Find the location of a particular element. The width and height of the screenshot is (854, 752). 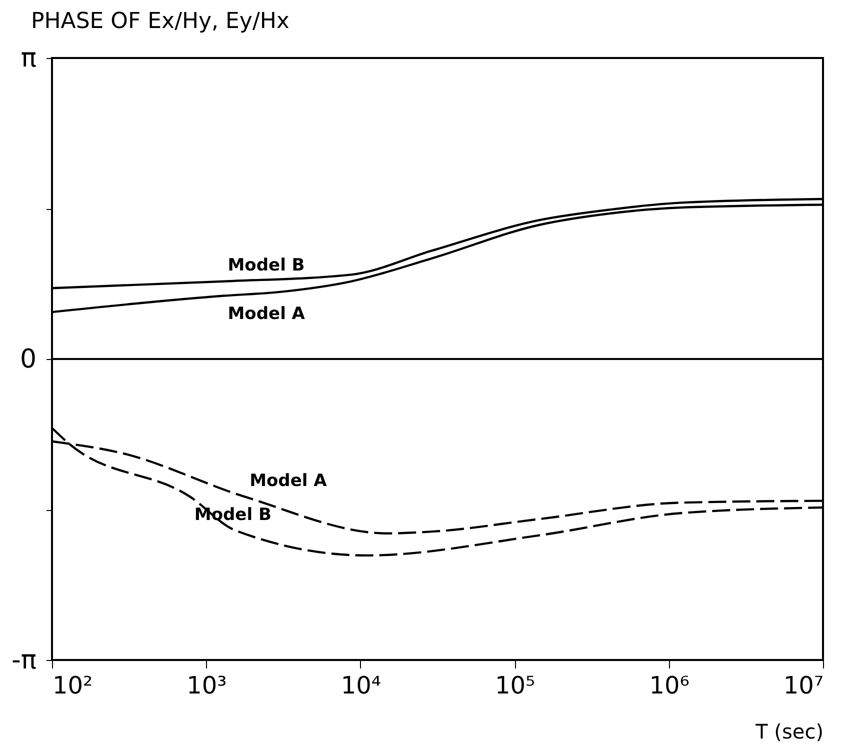

y-tick-label: π is located at coordinates (28, 59).